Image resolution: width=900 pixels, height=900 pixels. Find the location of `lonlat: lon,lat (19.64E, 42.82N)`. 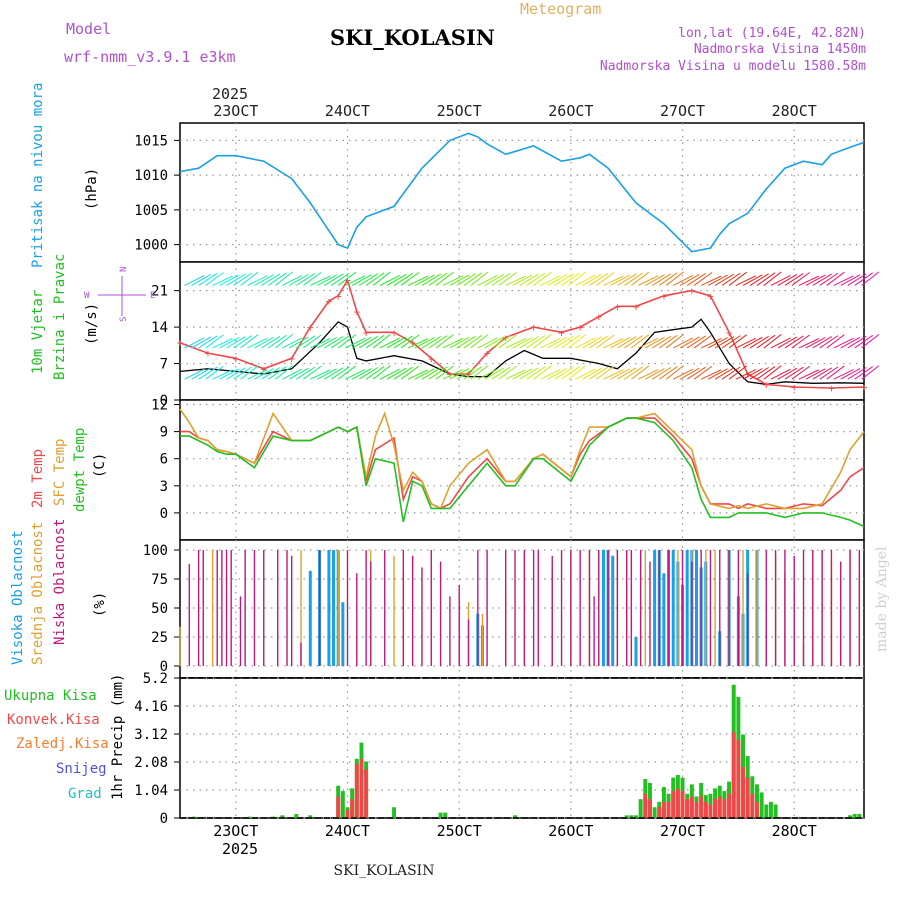

lonlat: lon,lat (19.64E, 42.82N) is located at coordinates (772, 33).